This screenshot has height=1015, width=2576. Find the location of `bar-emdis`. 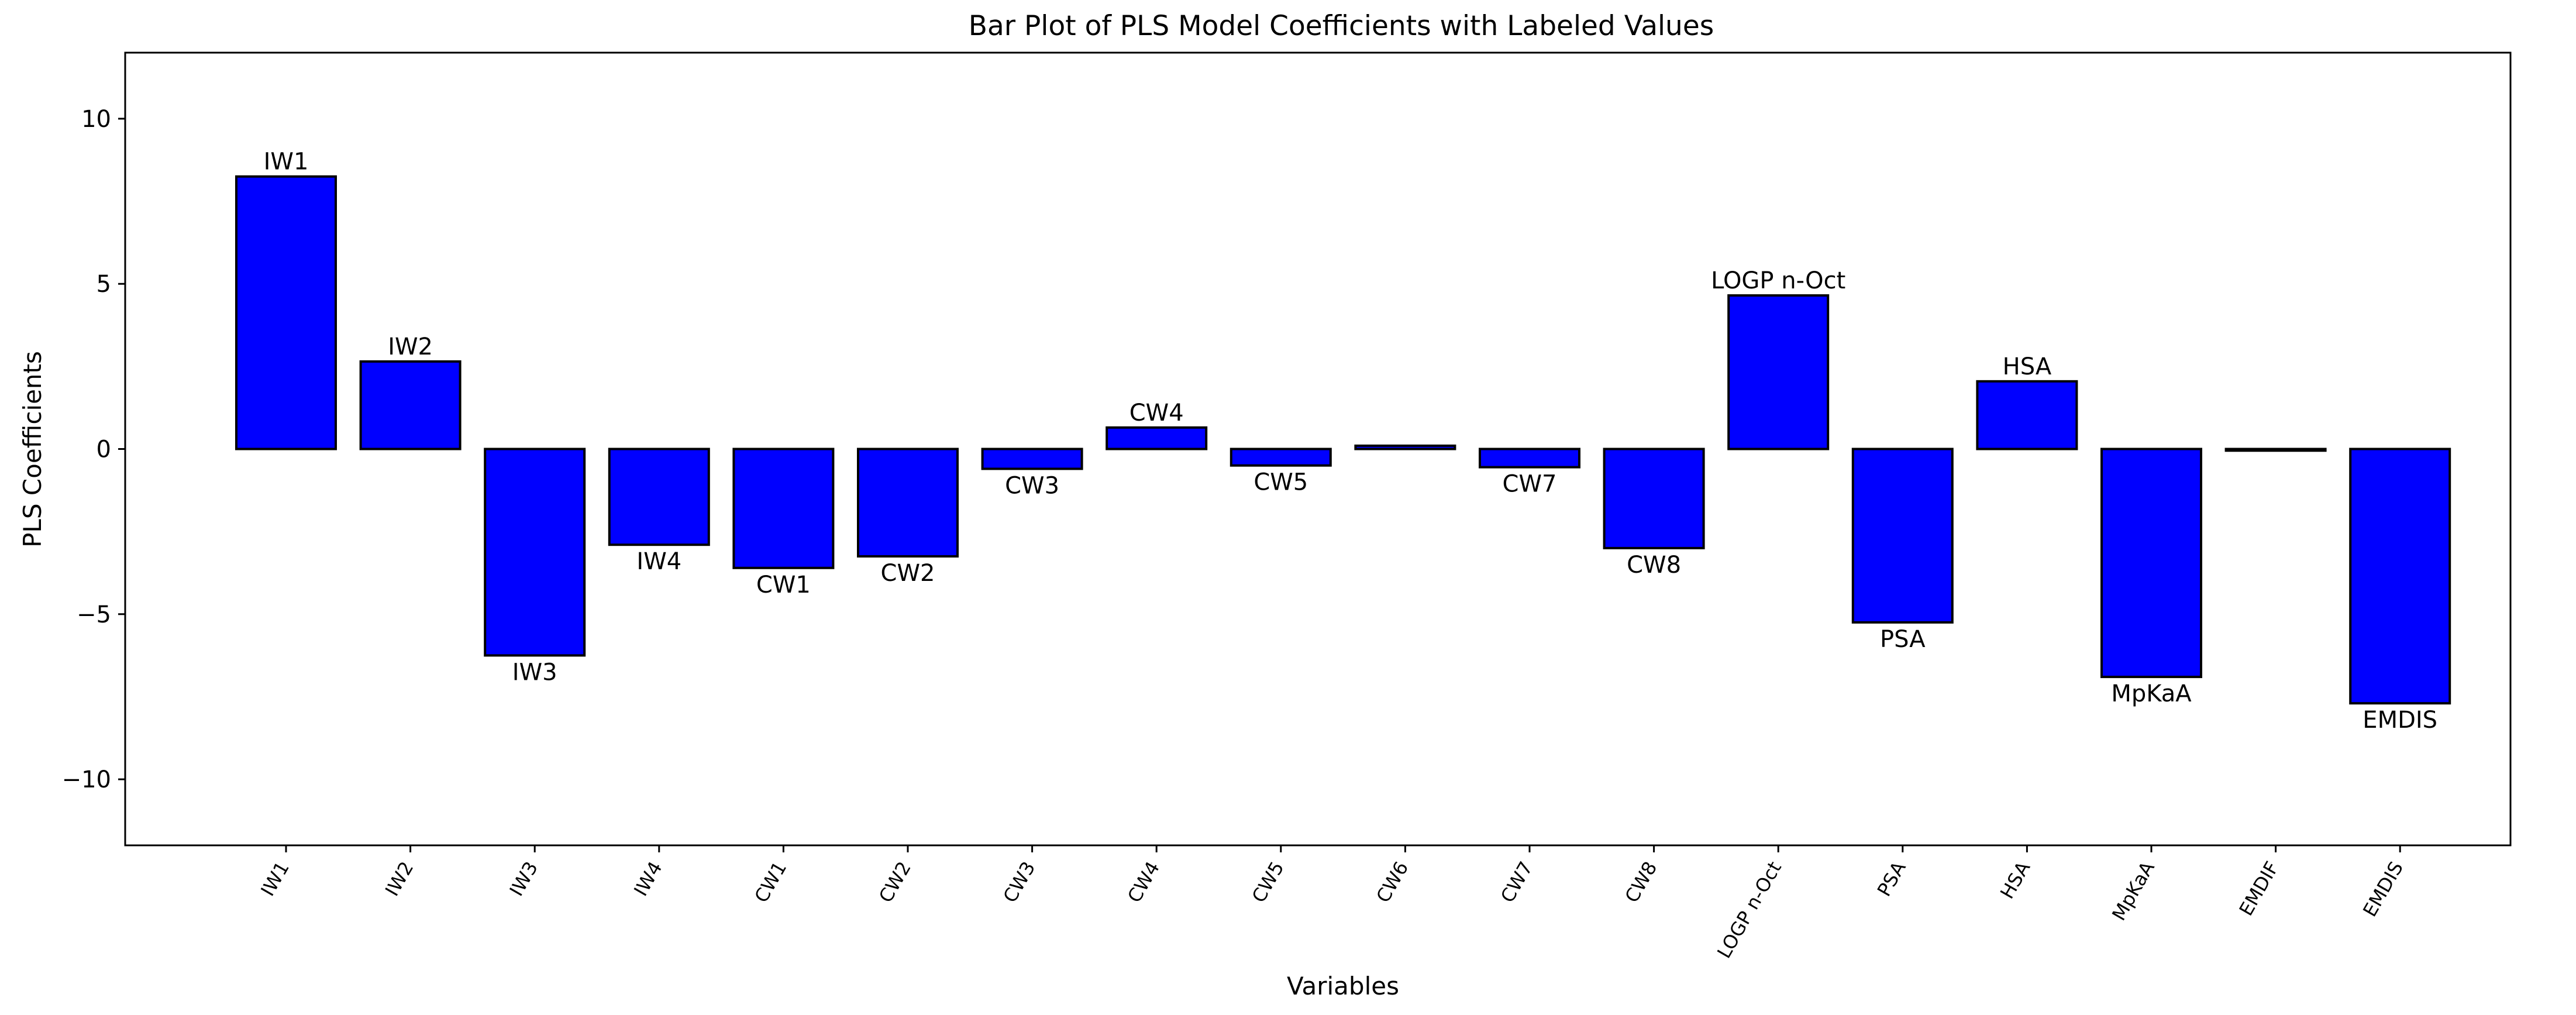

bar-emdis is located at coordinates (2400, 577).